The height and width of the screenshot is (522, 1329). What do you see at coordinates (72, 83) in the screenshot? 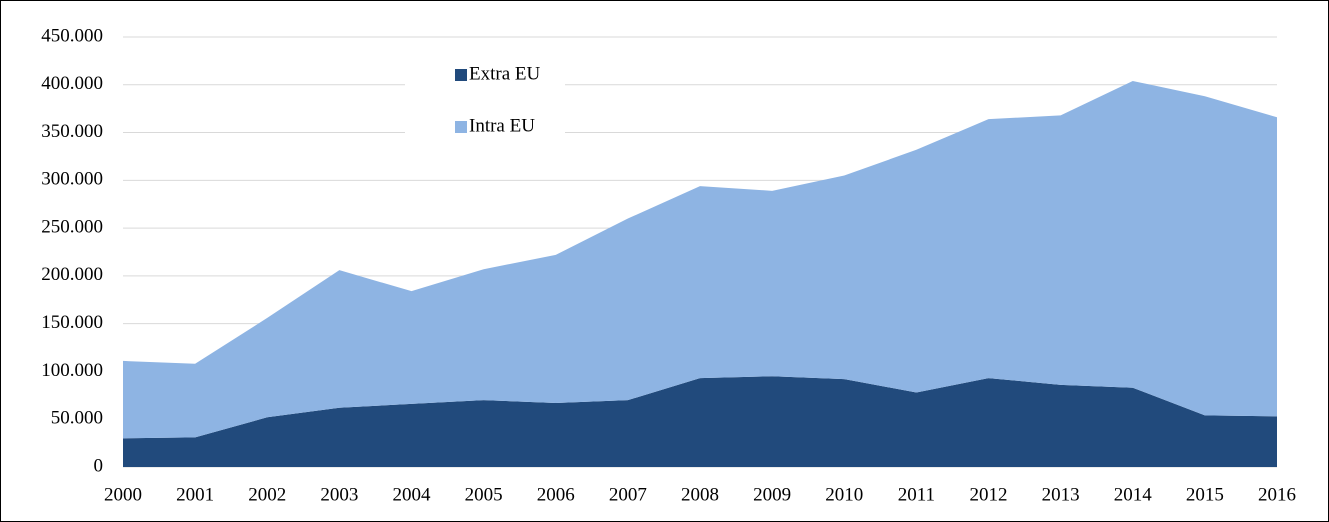
I see `y-tick-label: 400.000` at bounding box center [72, 83].